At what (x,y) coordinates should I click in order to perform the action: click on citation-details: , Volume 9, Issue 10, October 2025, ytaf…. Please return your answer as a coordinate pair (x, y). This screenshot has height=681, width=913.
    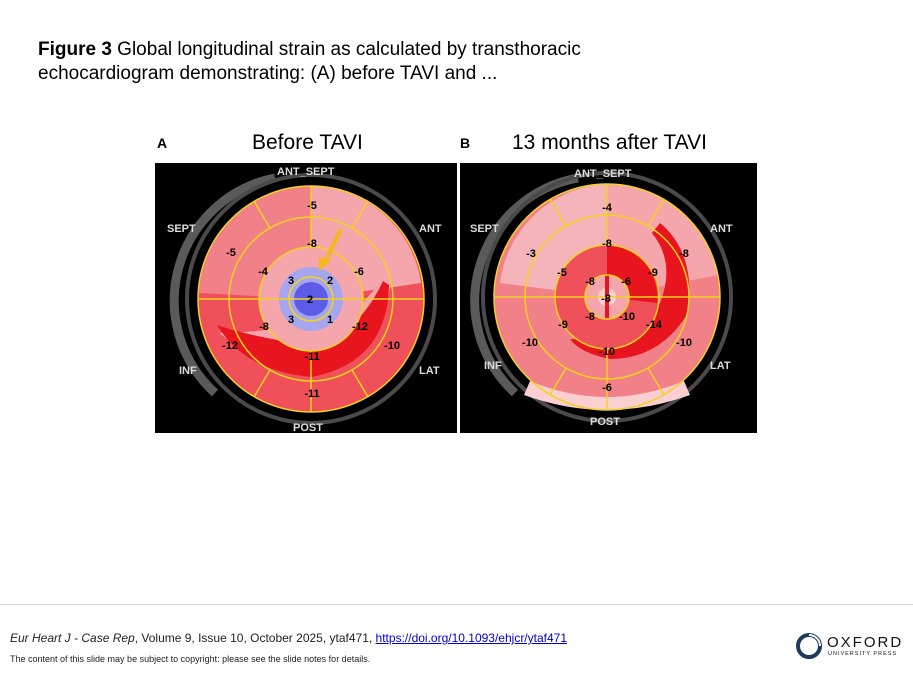
    Looking at the image, I should click on (255, 638).